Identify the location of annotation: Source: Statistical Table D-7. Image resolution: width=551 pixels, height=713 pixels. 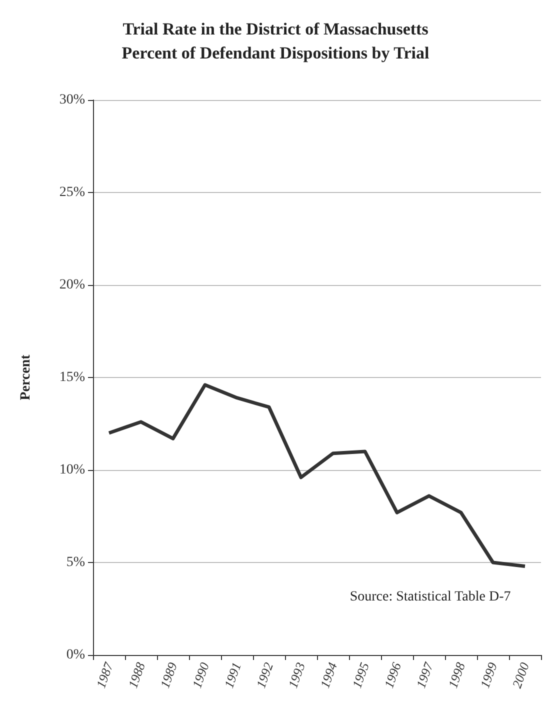
(430, 597).